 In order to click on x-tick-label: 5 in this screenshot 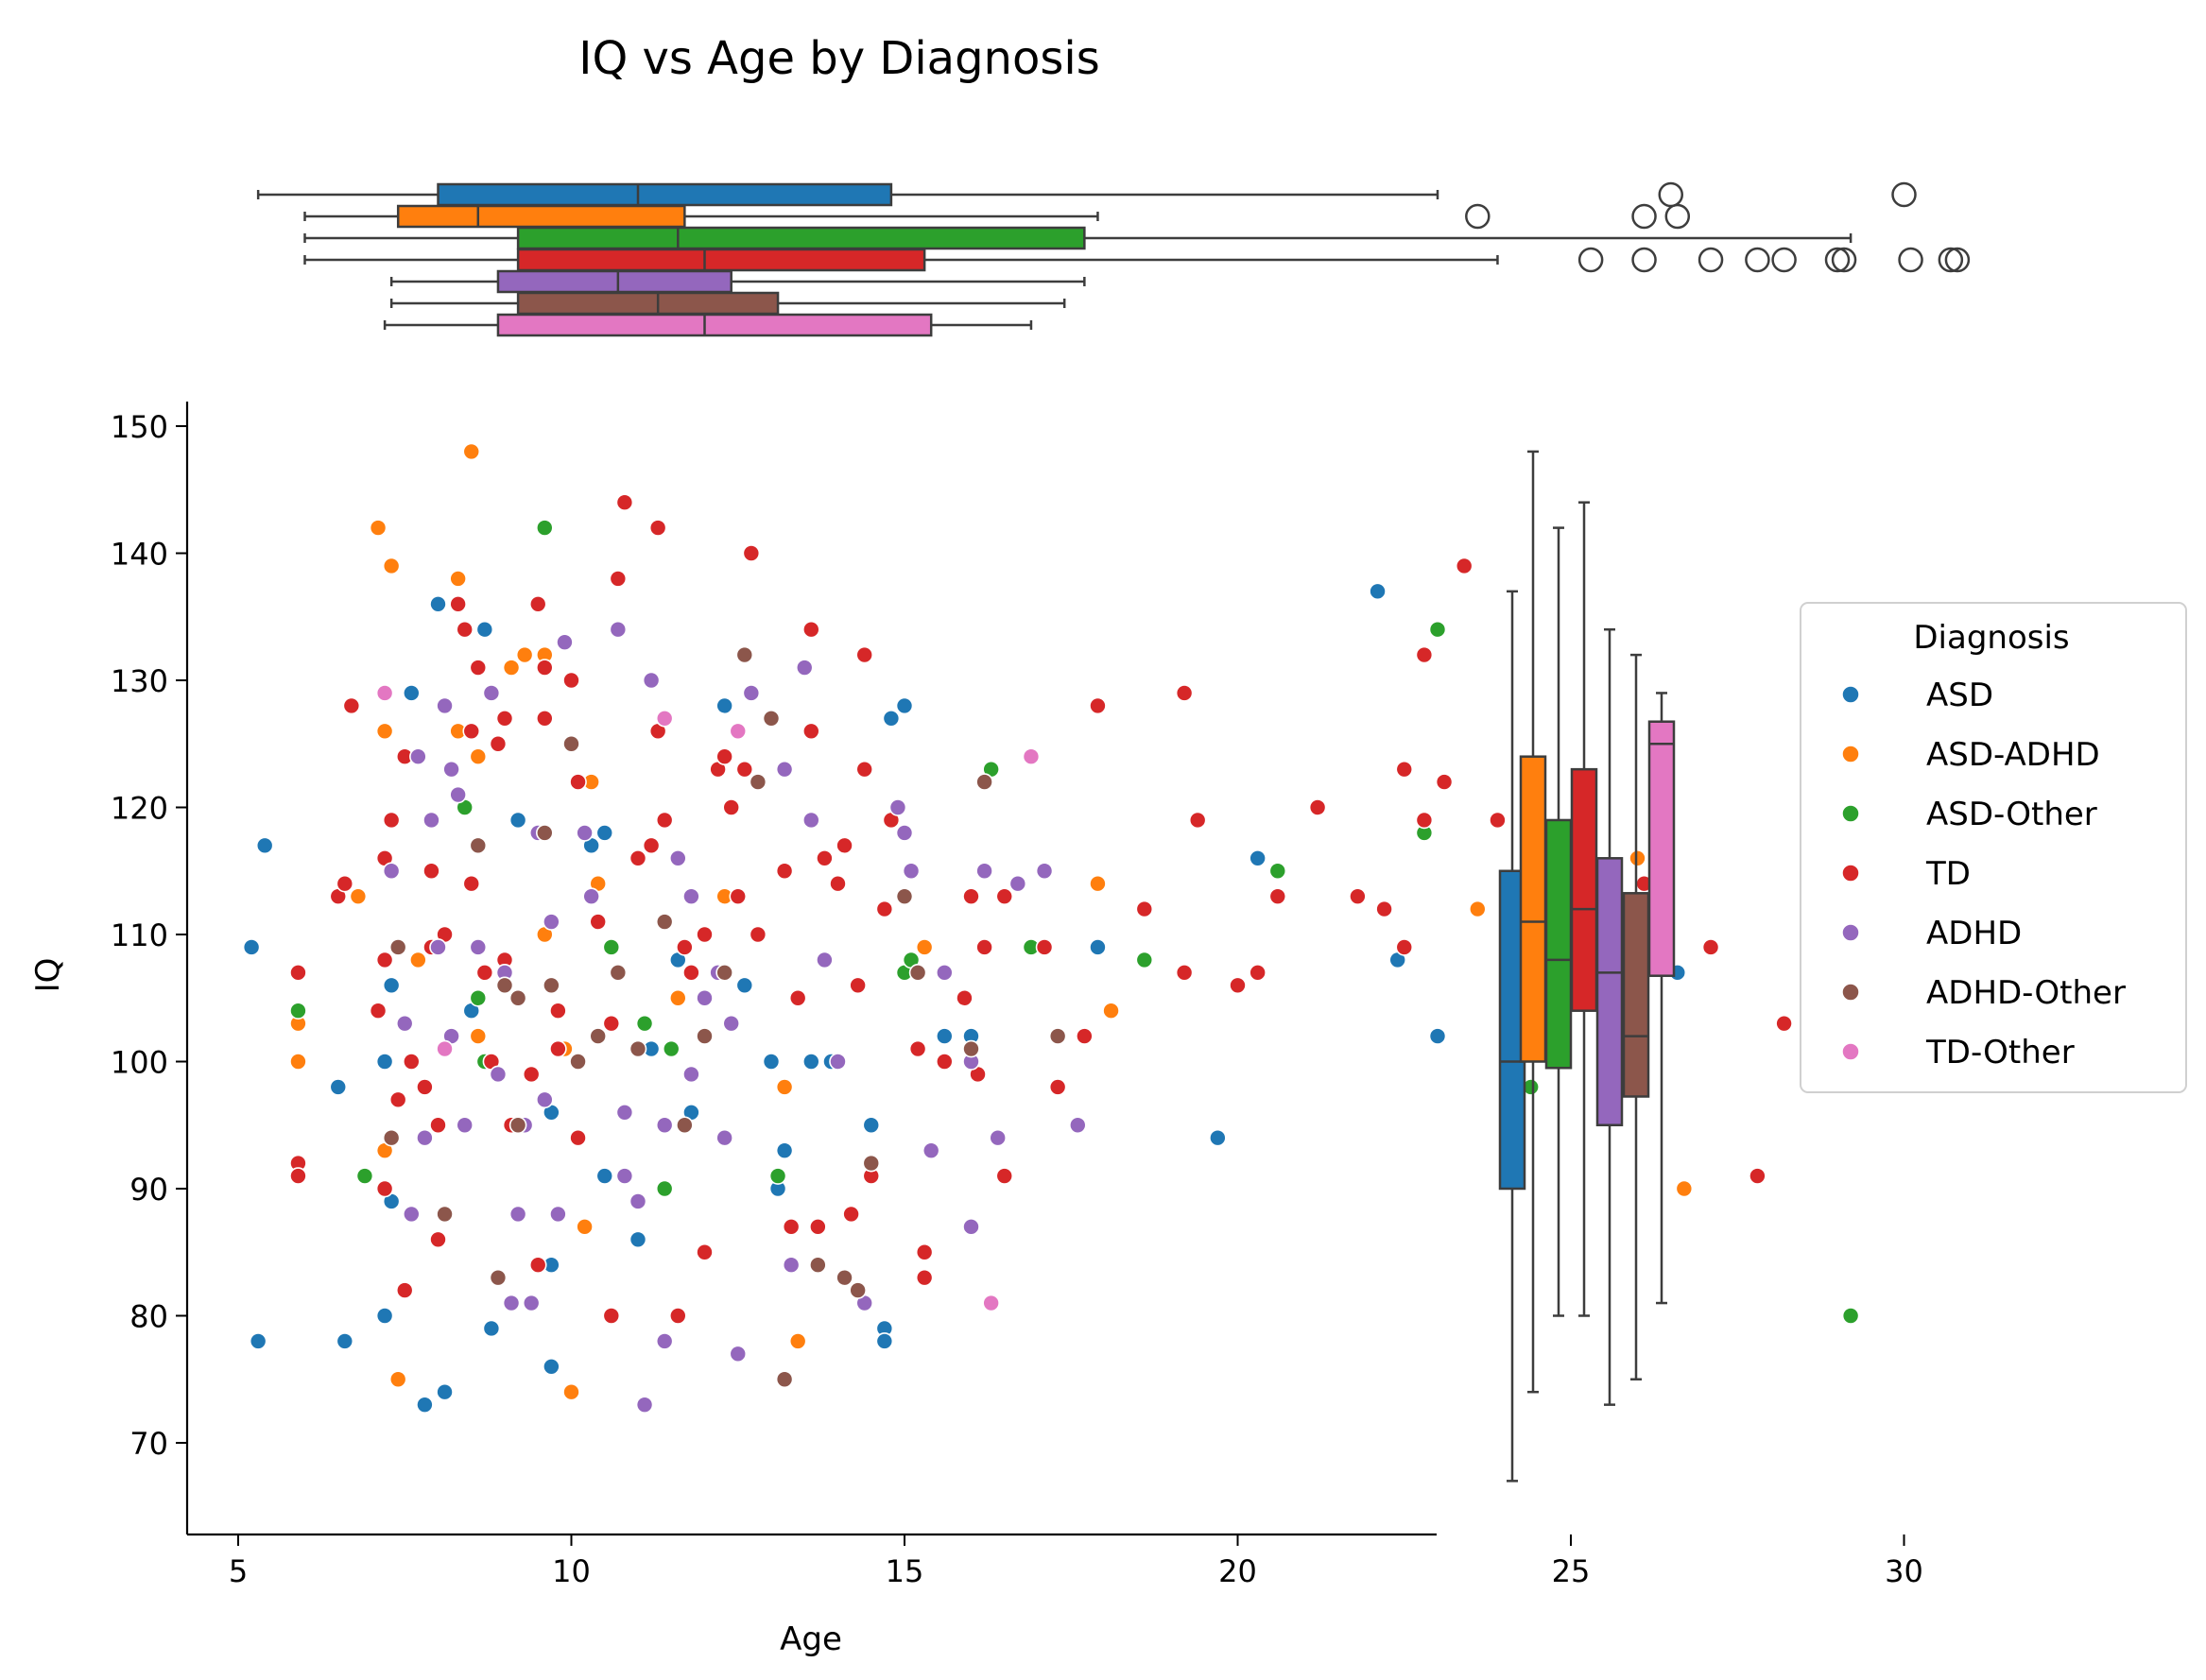, I will do `click(238, 1571)`.